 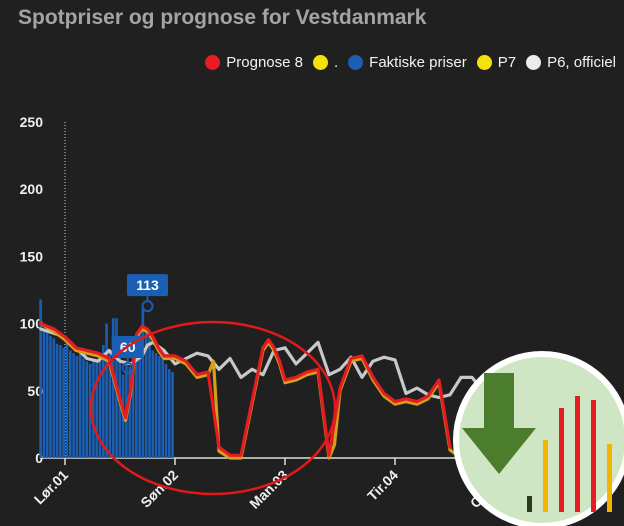 What do you see at coordinates (581, 62) in the screenshot?
I see `legend-label: P6, officiel` at bounding box center [581, 62].